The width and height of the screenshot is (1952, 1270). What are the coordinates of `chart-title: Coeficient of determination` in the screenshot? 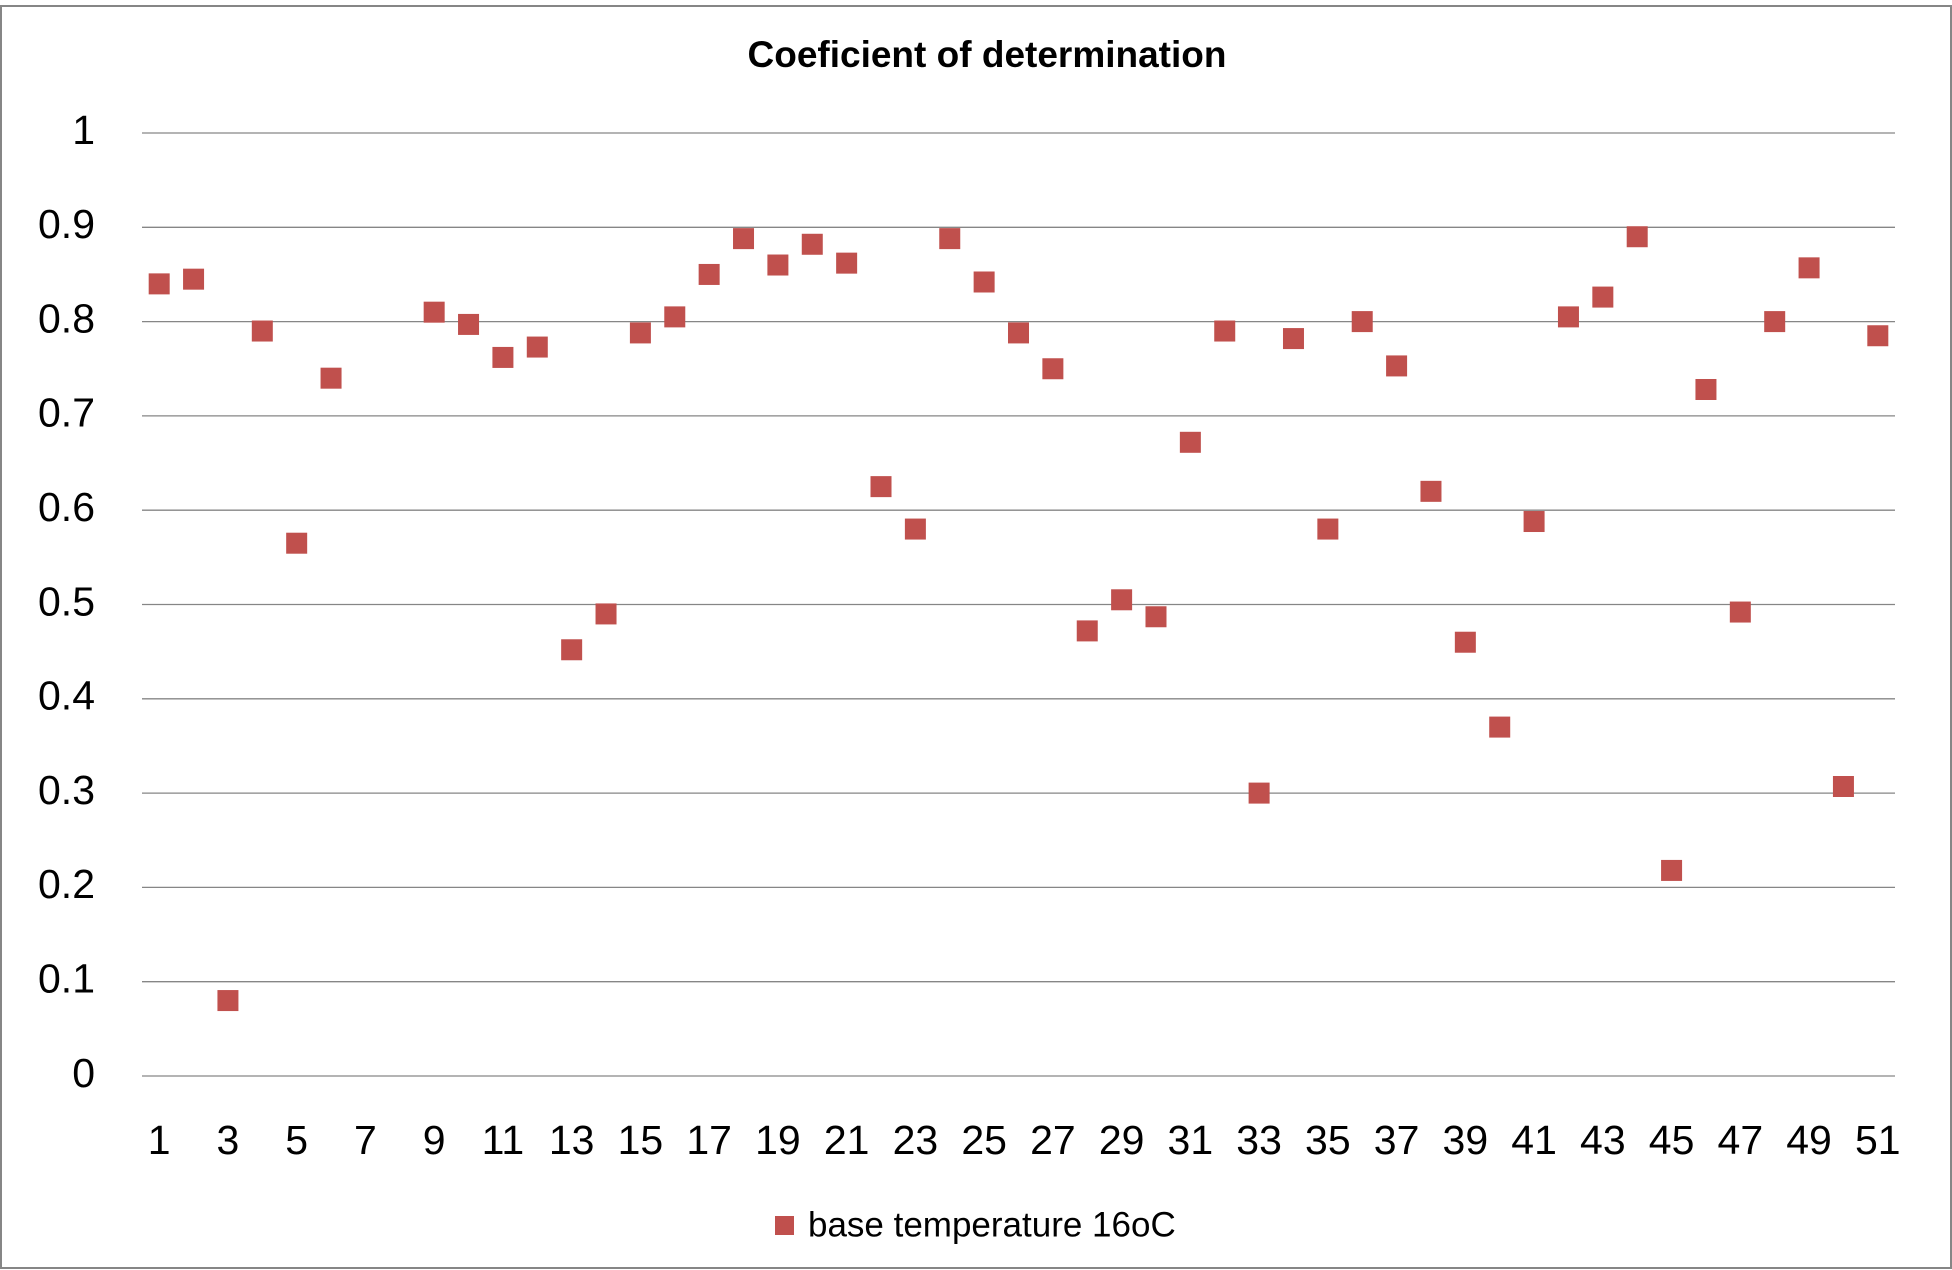 It's located at (987, 54).